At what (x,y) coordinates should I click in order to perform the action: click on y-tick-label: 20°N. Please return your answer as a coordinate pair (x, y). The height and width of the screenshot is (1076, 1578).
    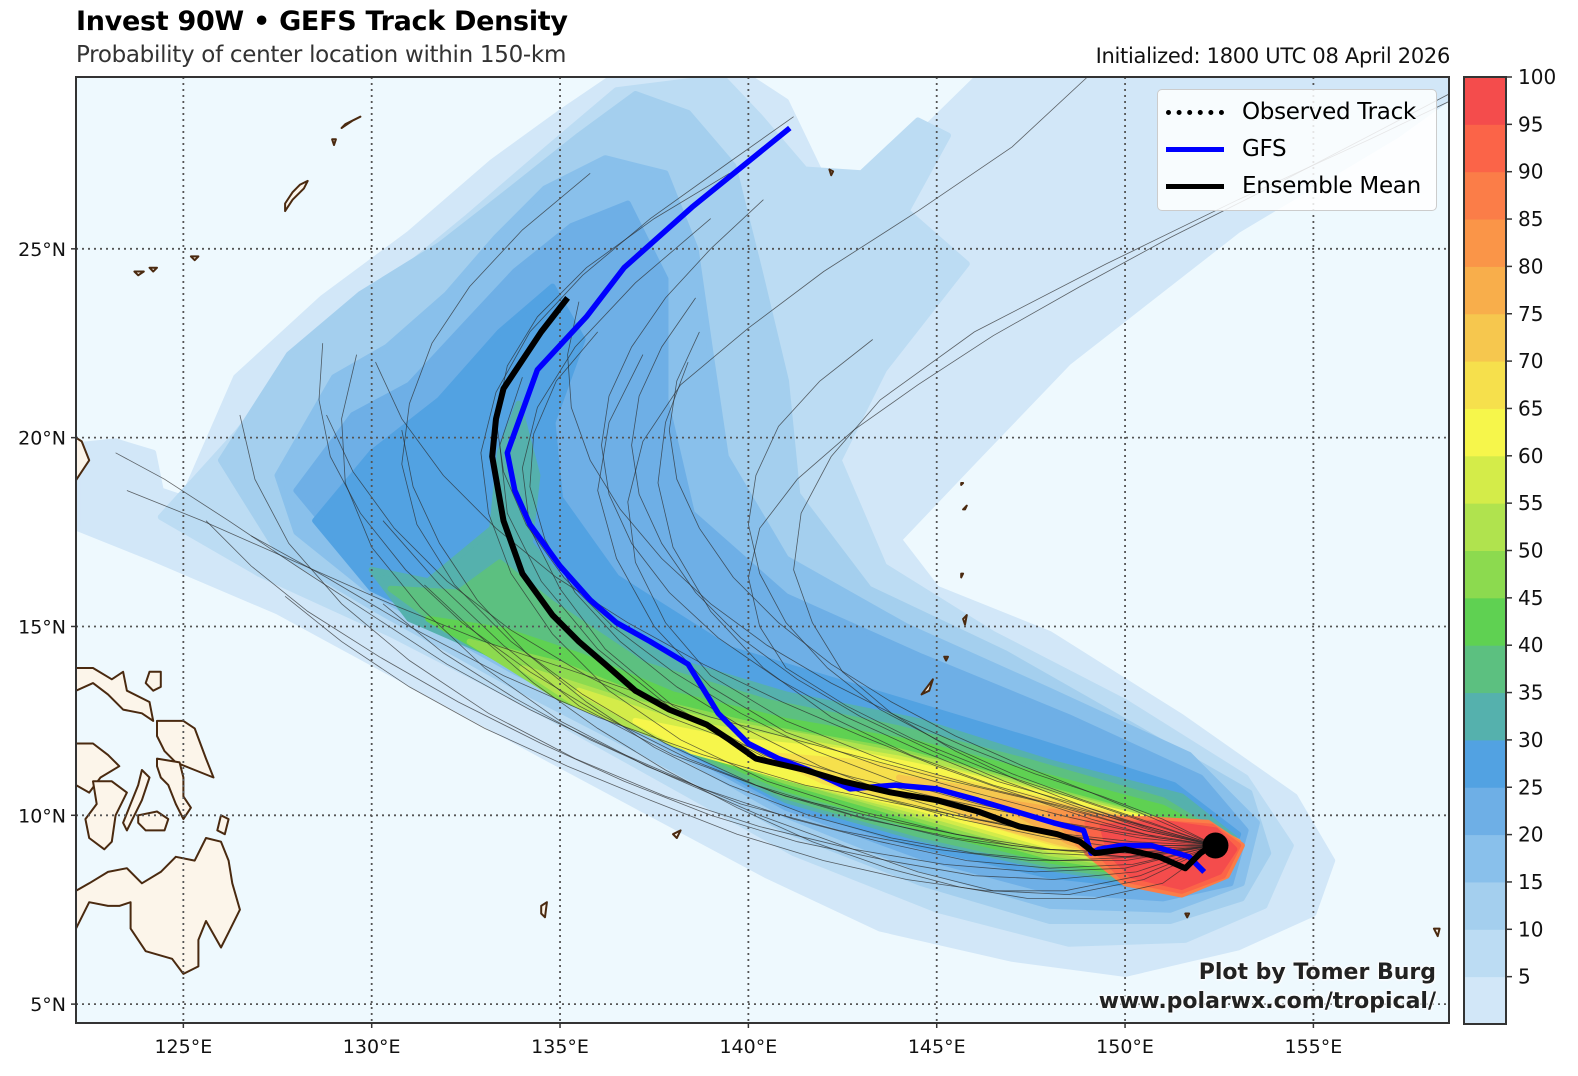
    Looking at the image, I should click on (42, 439).